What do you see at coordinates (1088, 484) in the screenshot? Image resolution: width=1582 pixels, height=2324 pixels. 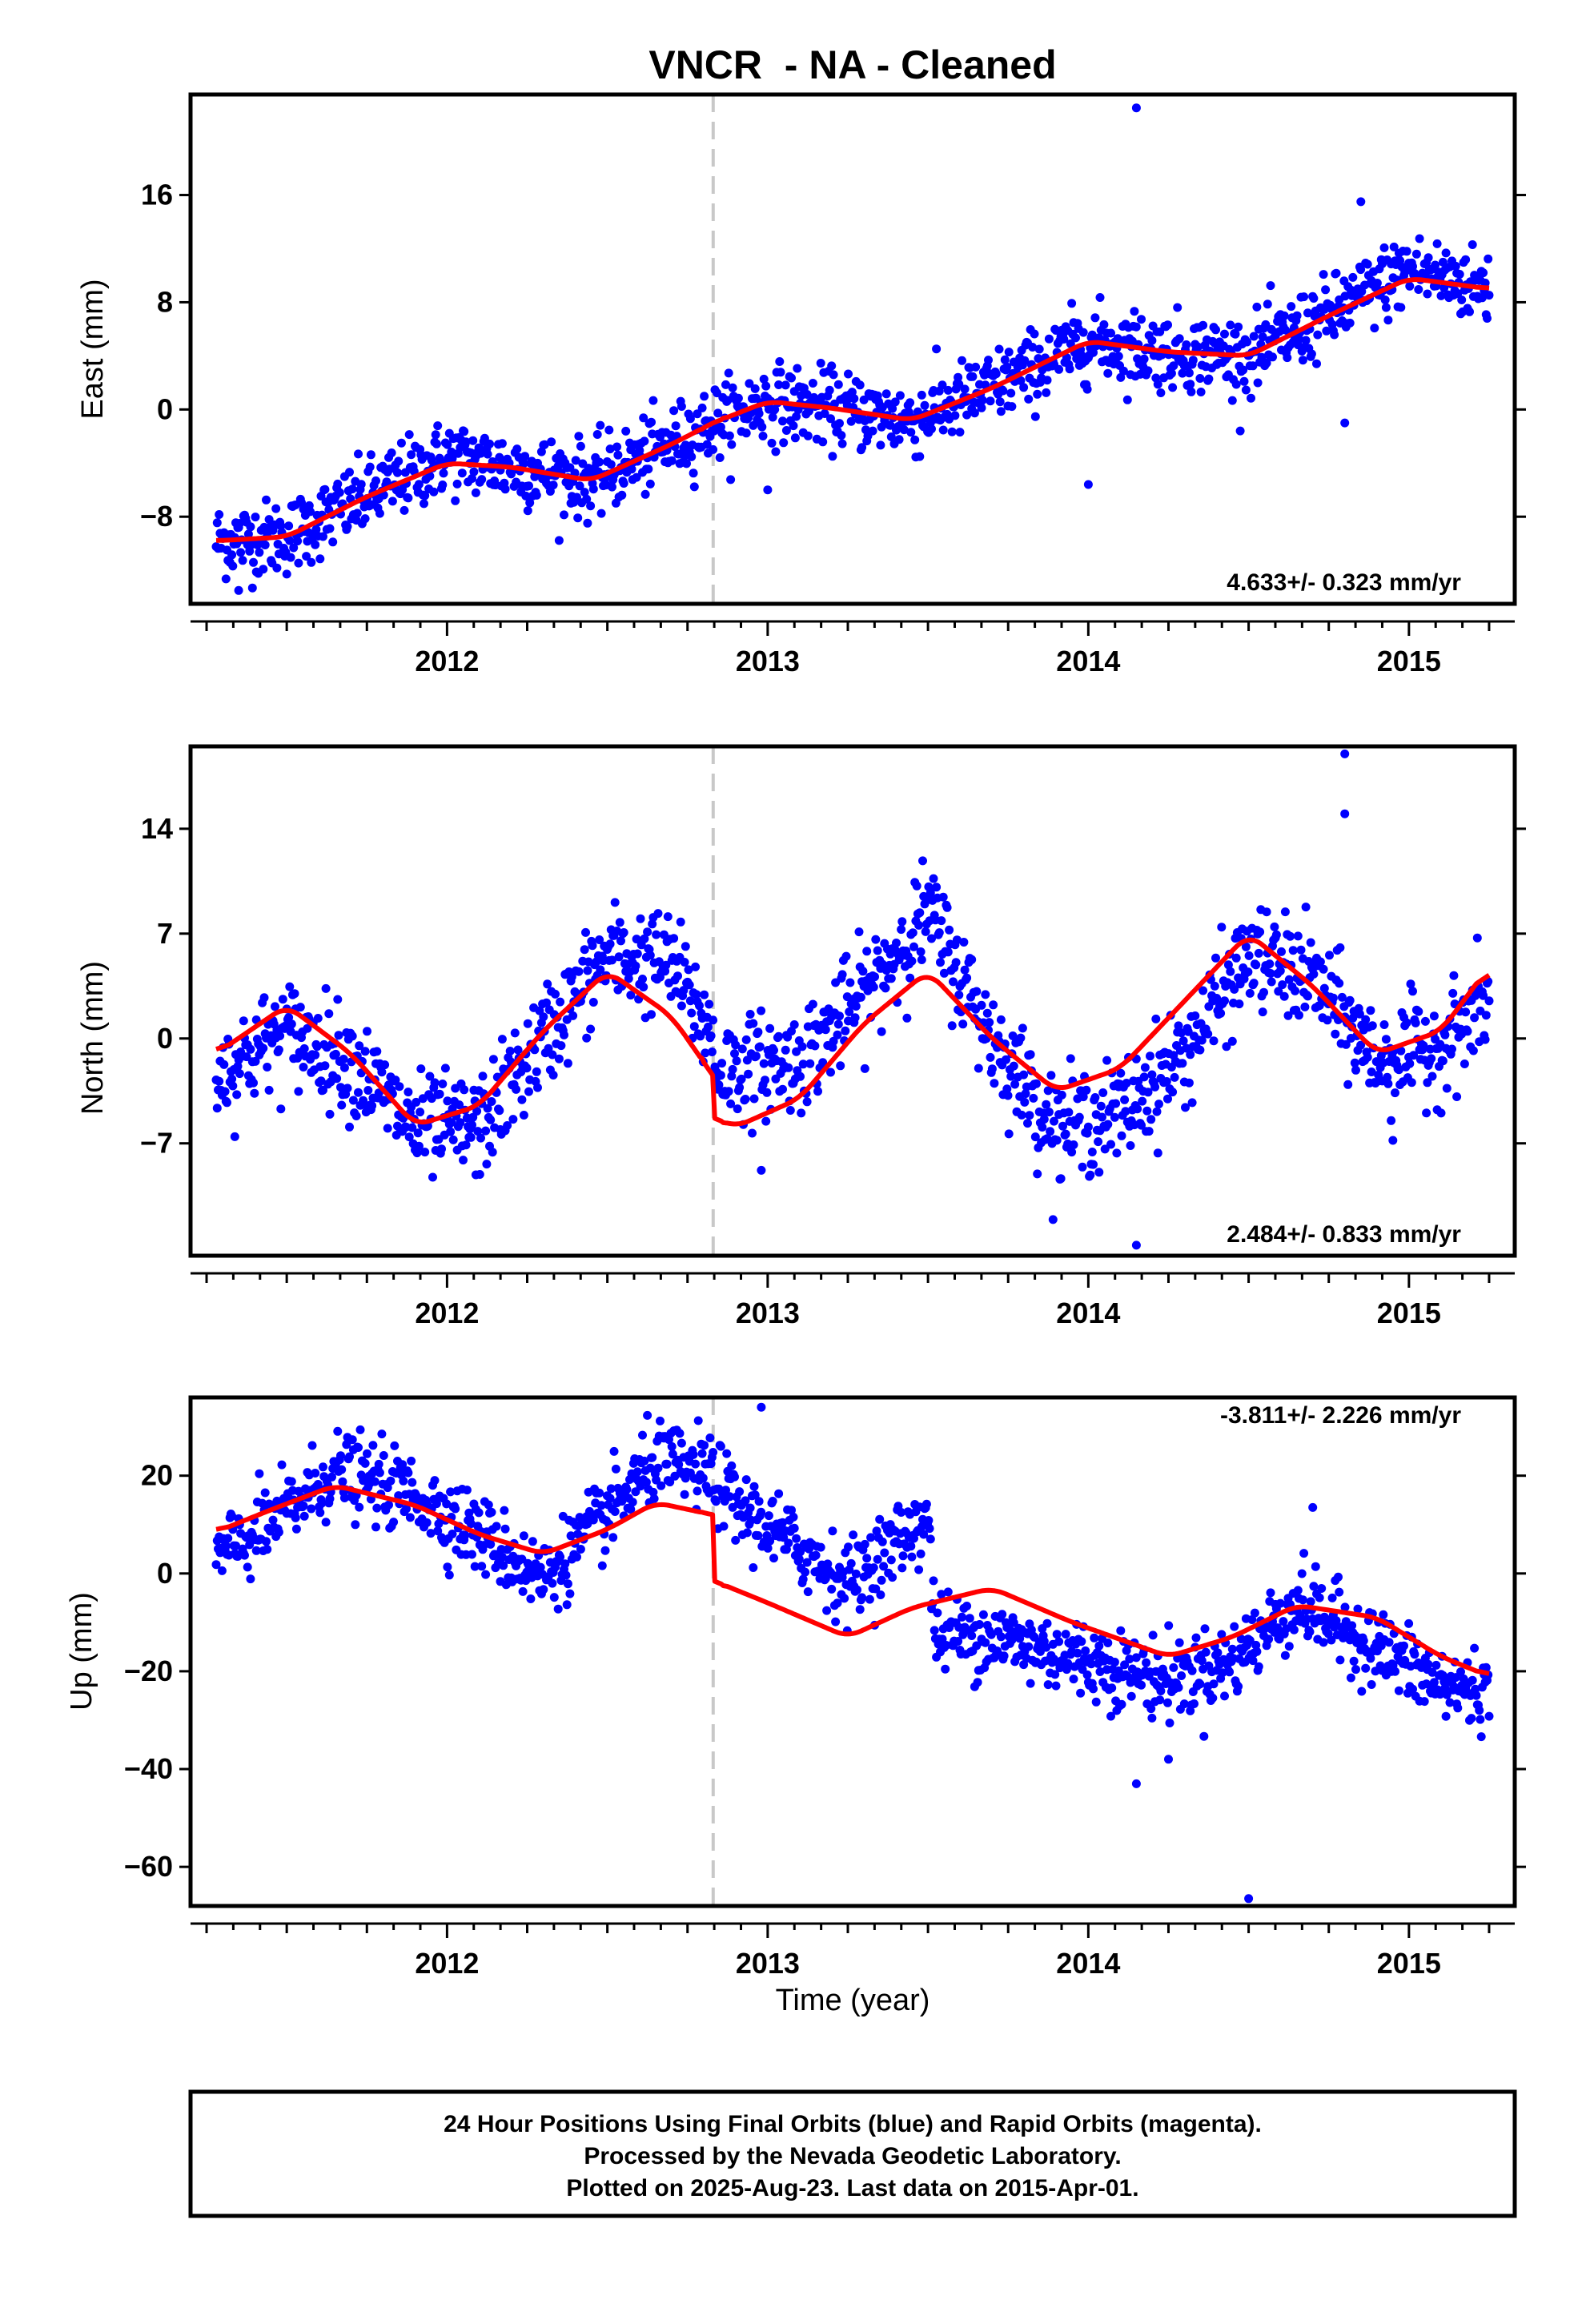 I see `east-outlier-point` at bounding box center [1088, 484].